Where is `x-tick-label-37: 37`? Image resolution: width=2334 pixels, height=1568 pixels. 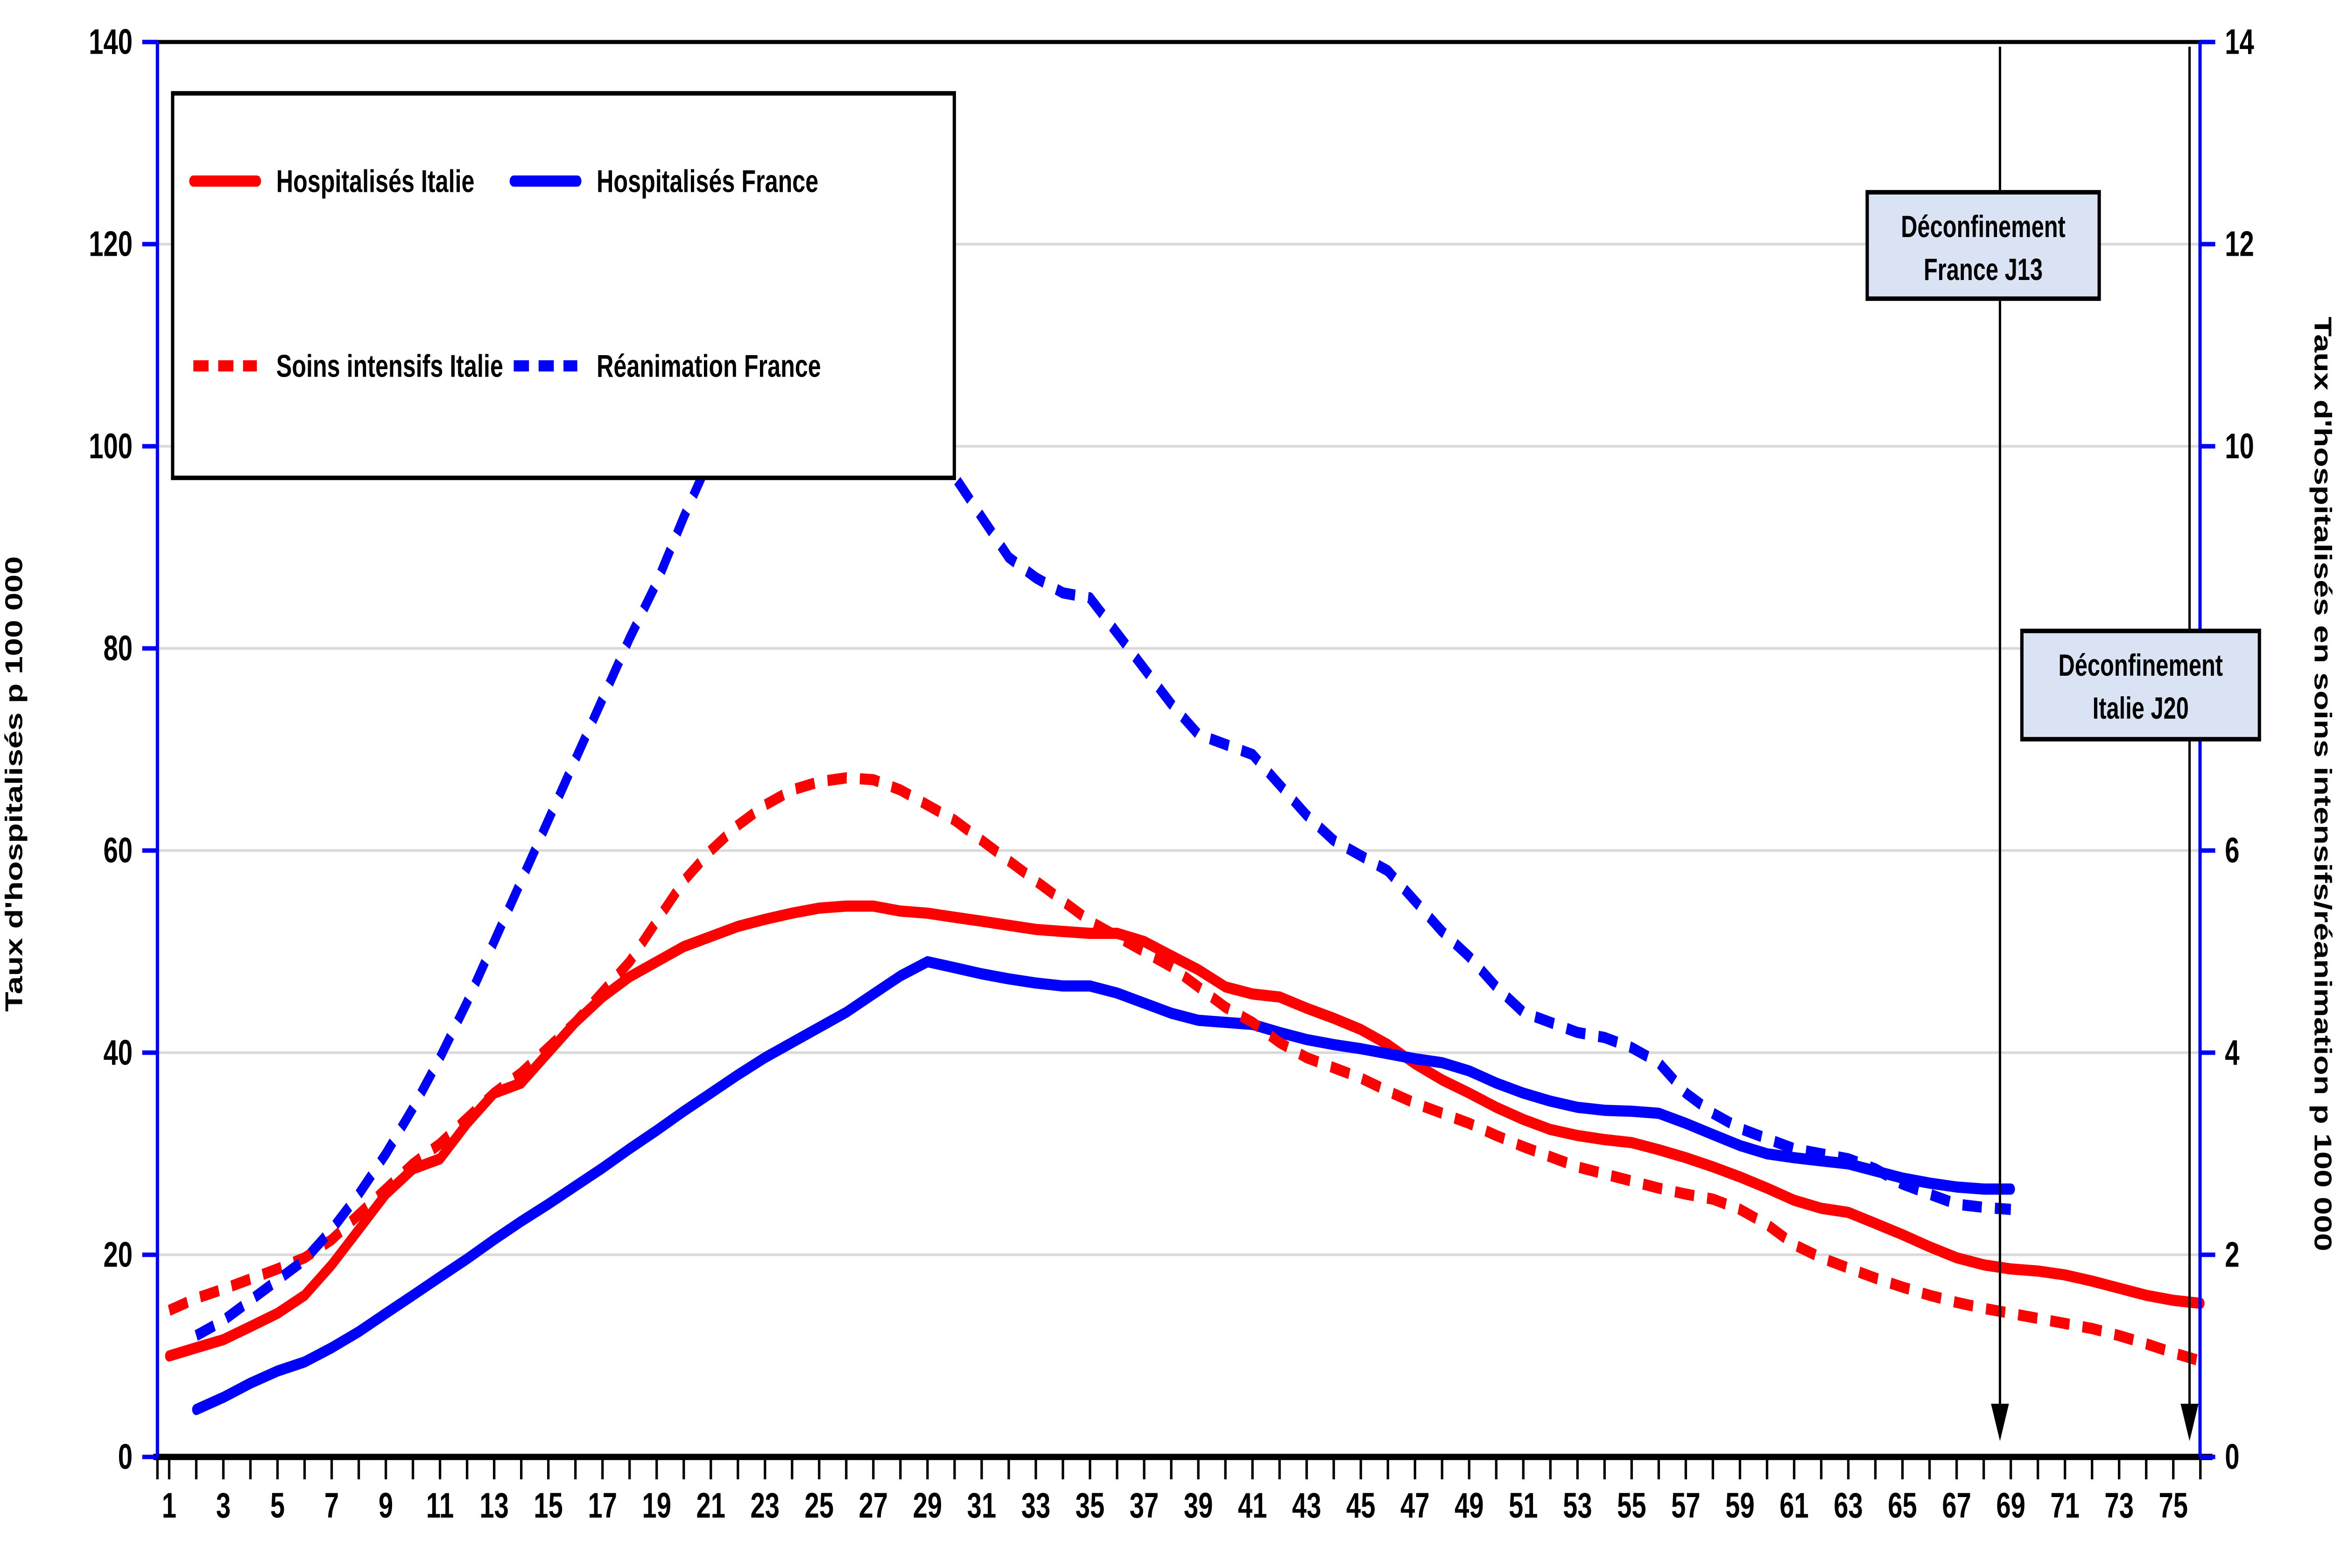 x-tick-label-37: 37 is located at coordinates (1144, 1506).